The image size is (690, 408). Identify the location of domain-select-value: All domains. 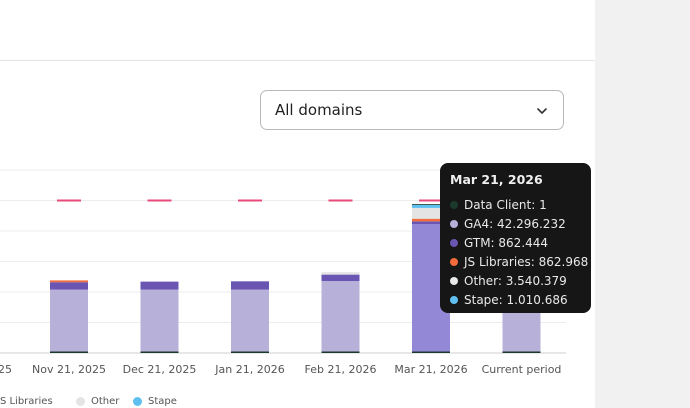
(319, 110).